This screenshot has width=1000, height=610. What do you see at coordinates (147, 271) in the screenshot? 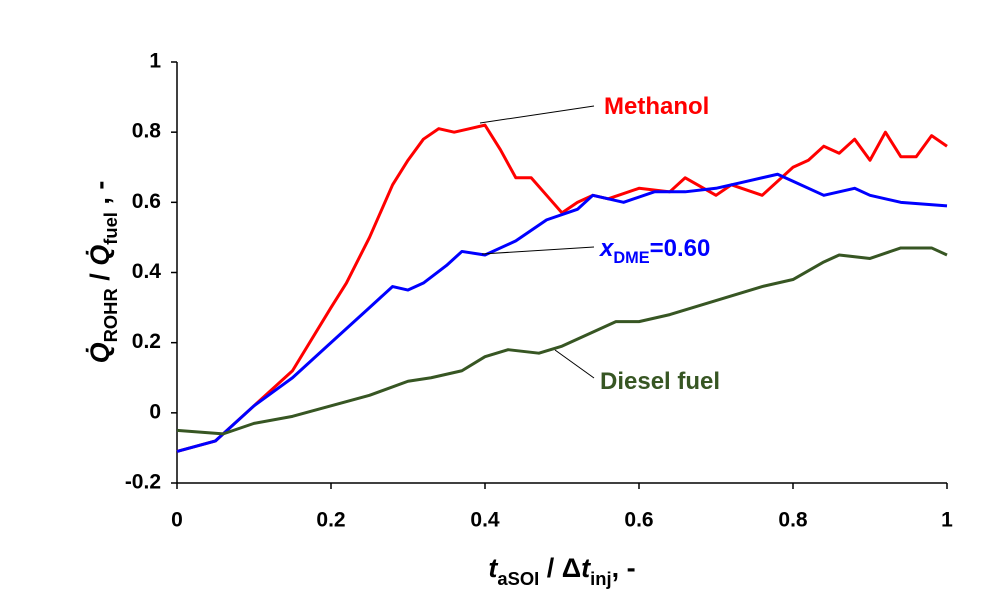
I see `y-tick-label: 0.4` at bounding box center [147, 271].